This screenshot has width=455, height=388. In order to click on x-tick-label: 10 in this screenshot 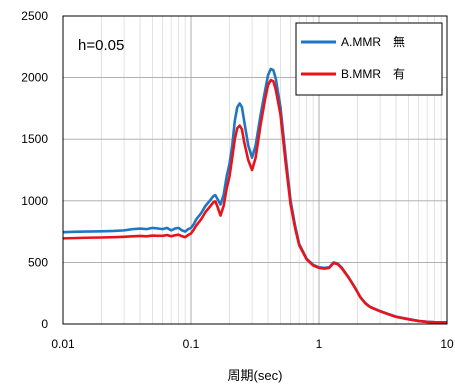, I will do `click(447, 344)`.